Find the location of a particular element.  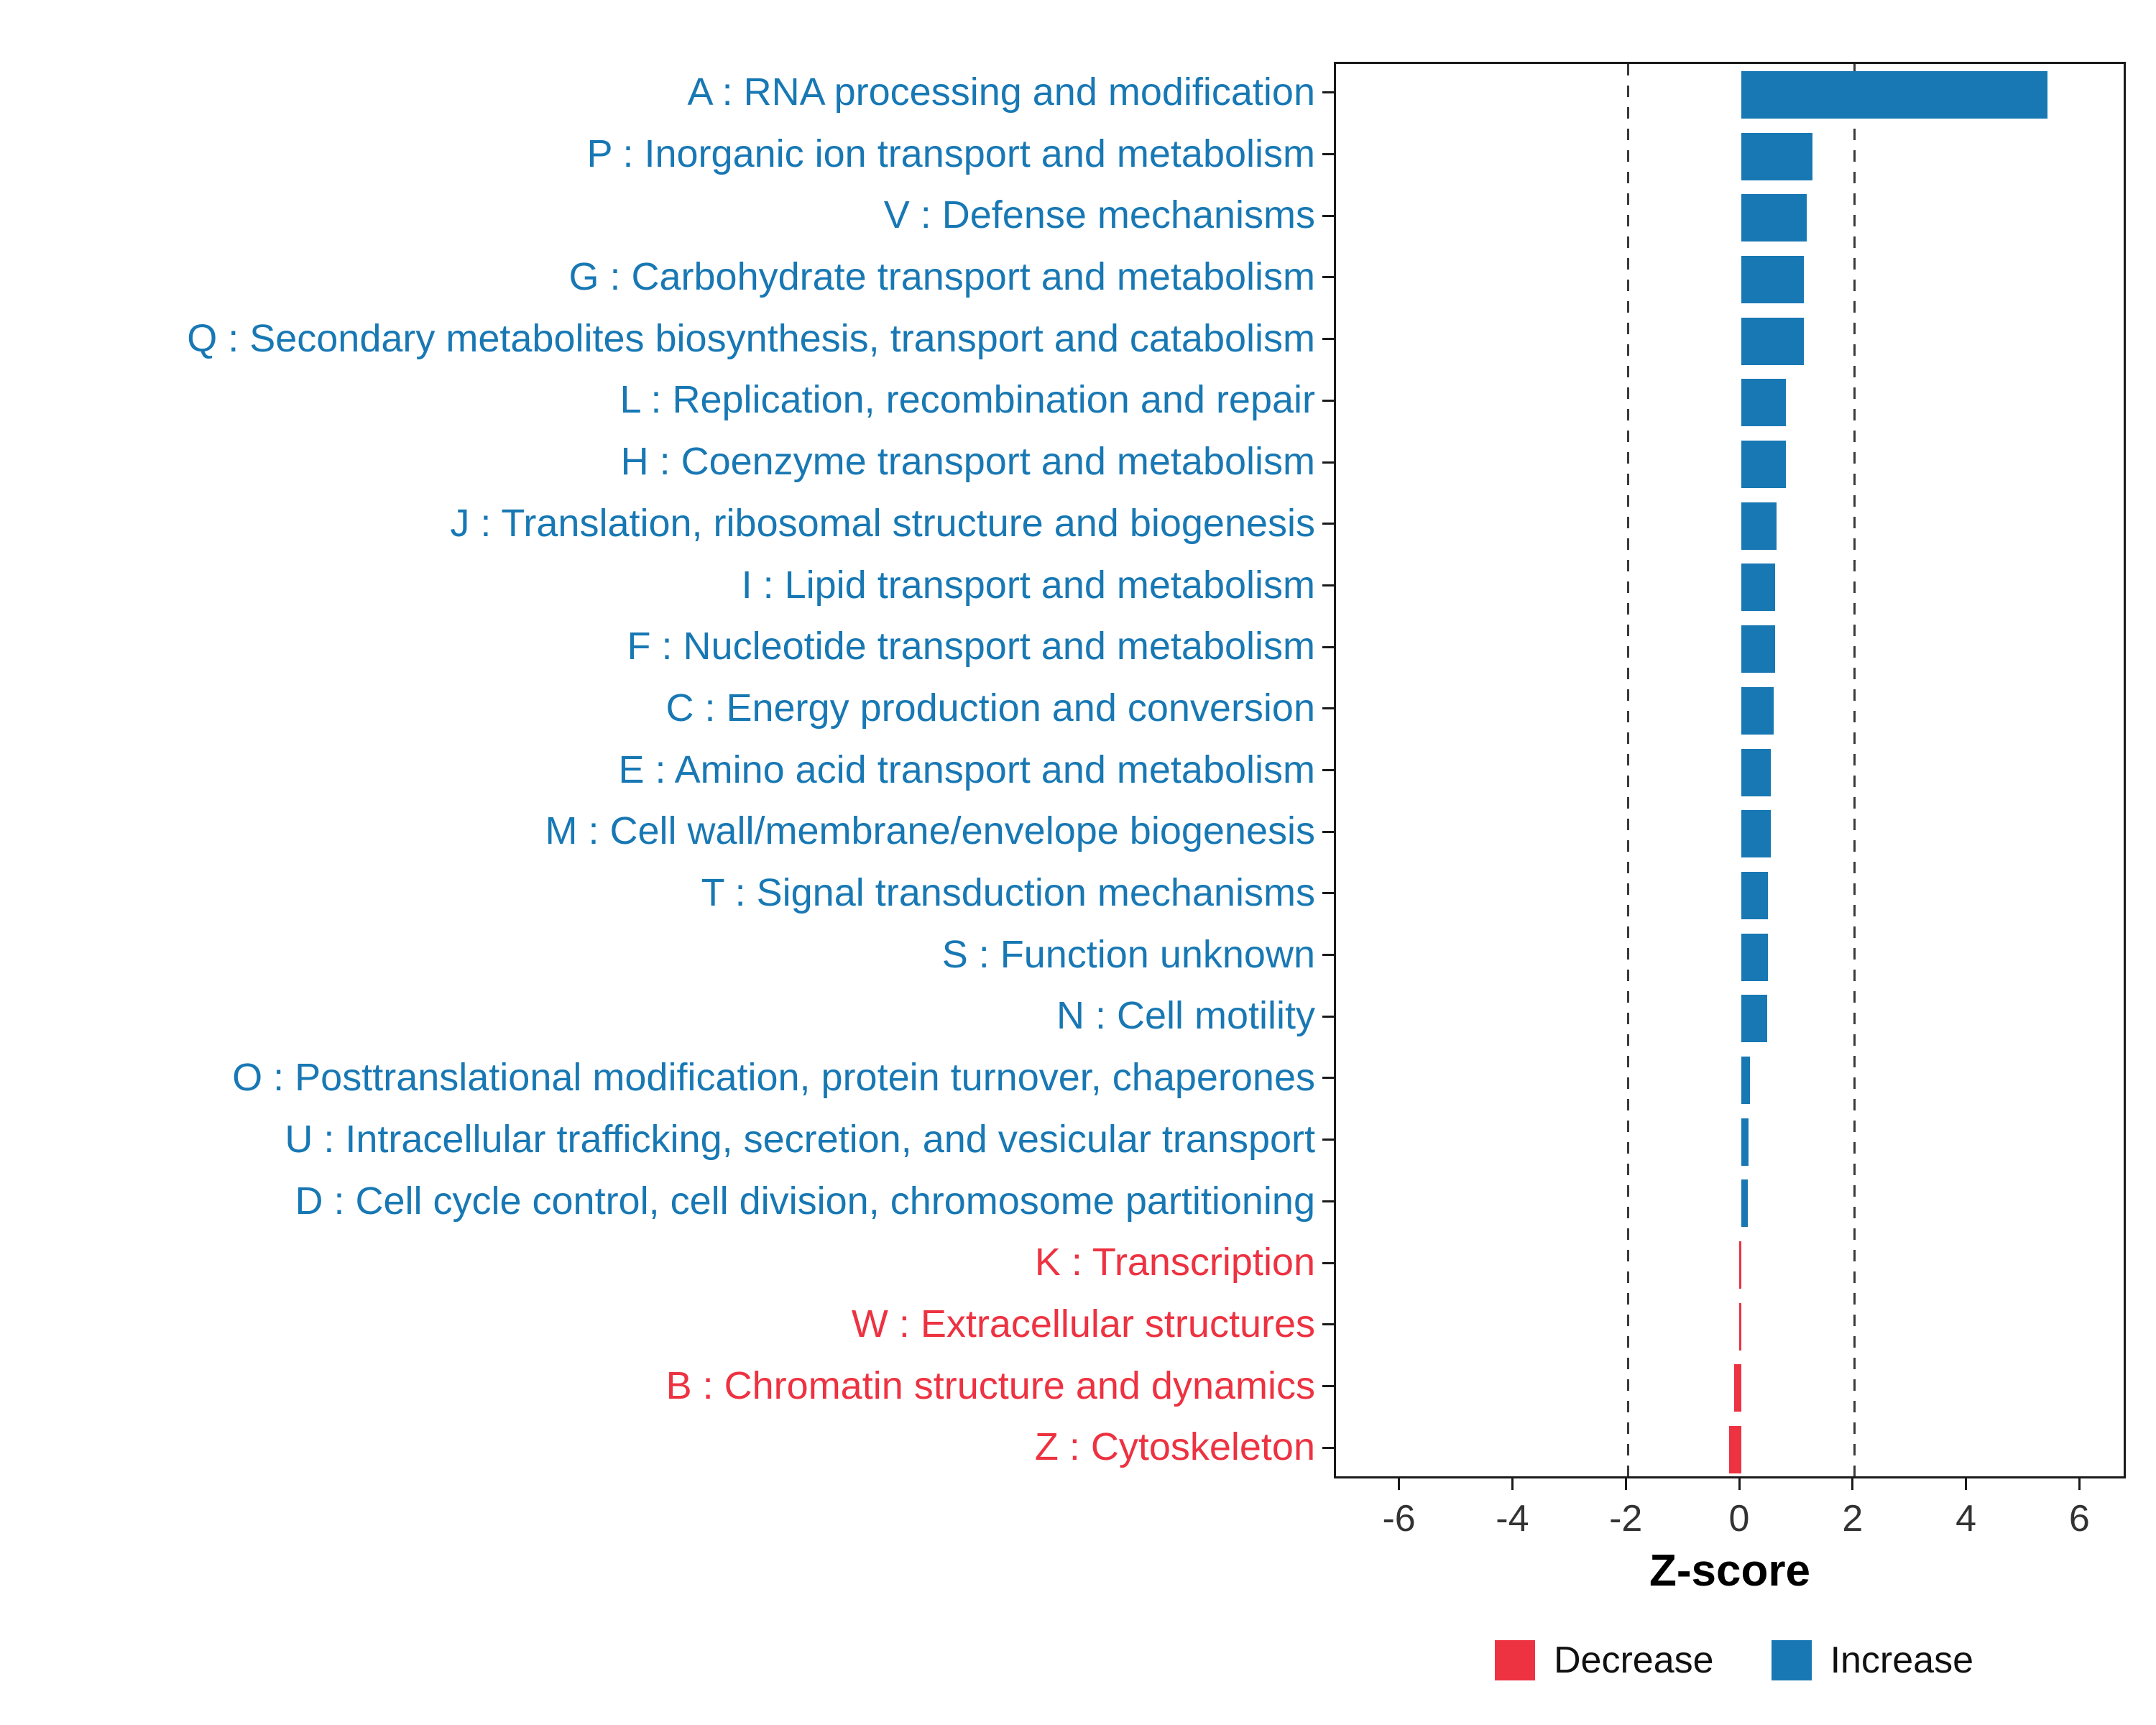

x-tick-label-0: 0 is located at coordinates (1739, 1519).